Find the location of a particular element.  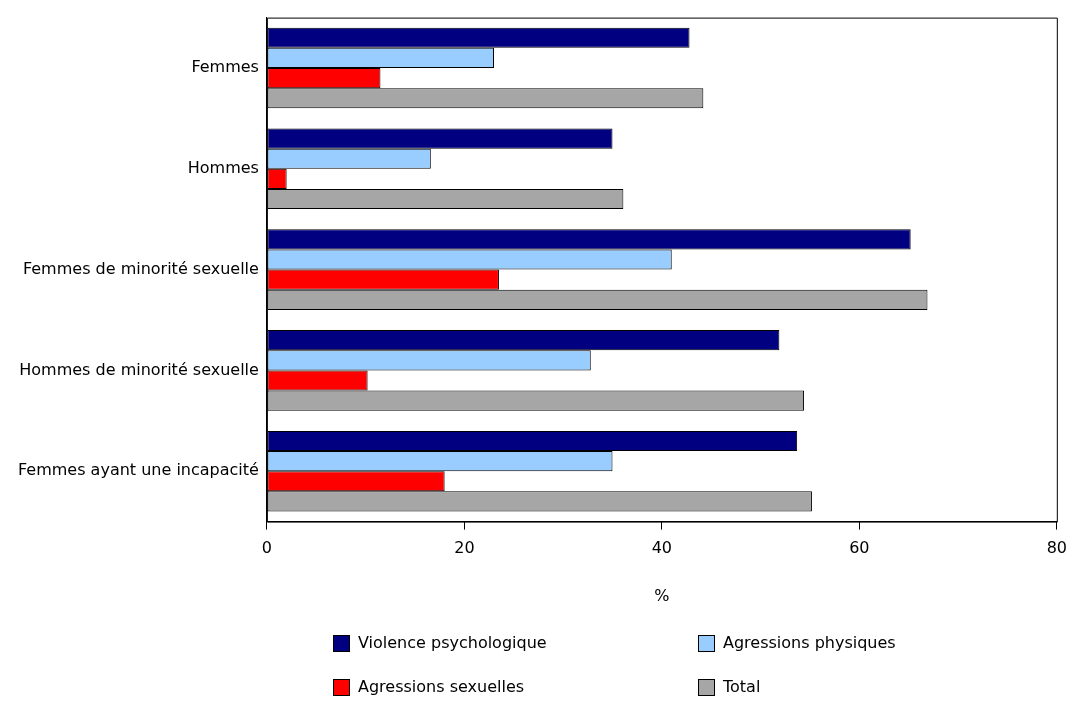

x-tick-label: 80 is located at coordinates (1056, 548).